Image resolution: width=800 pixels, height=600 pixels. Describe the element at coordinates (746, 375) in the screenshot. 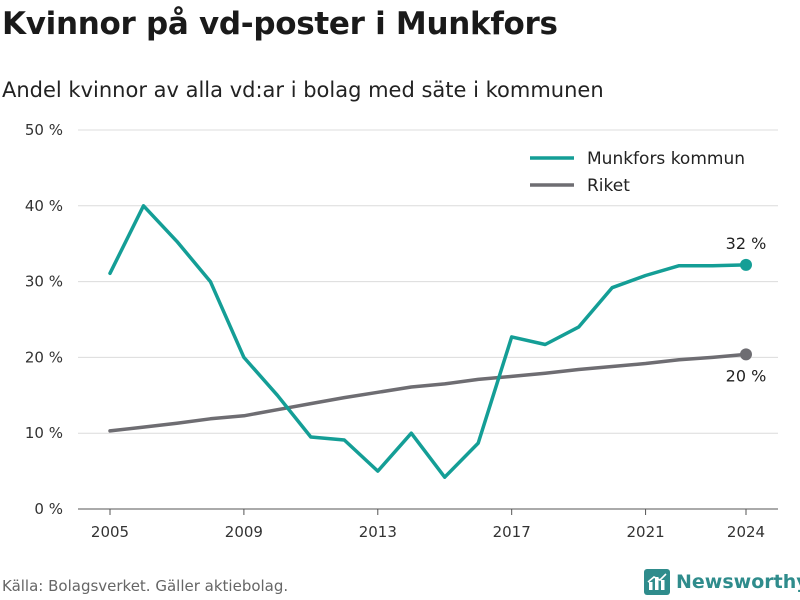

I see `end-value-label: 20 %` at that location.